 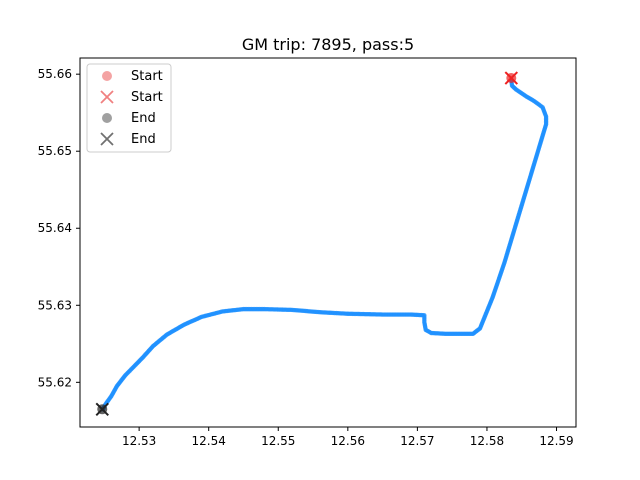 I want to click on y-tick-label: 55.62, so click(x=55, y=382).